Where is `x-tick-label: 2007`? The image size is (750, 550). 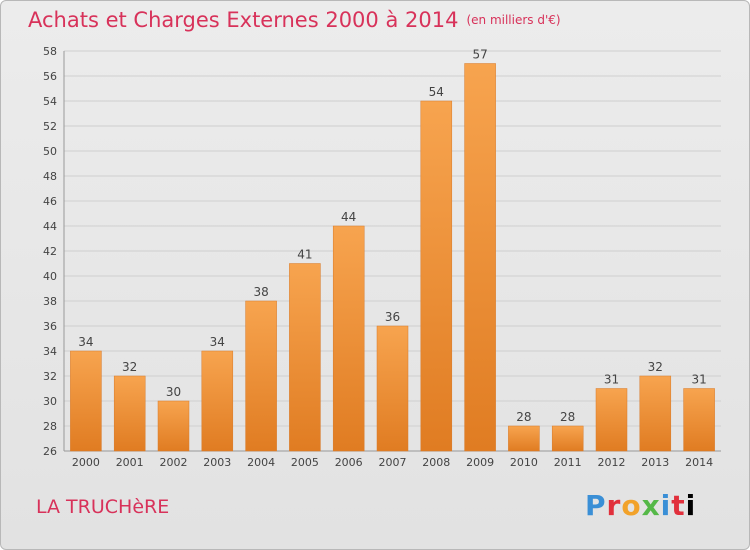 x-tick-label: 2007 is located at coordinates (393, 462).